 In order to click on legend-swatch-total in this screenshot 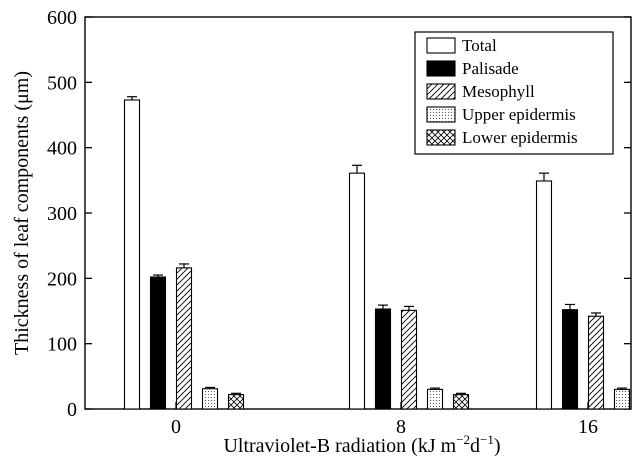, I will do `click(441, 45)`.